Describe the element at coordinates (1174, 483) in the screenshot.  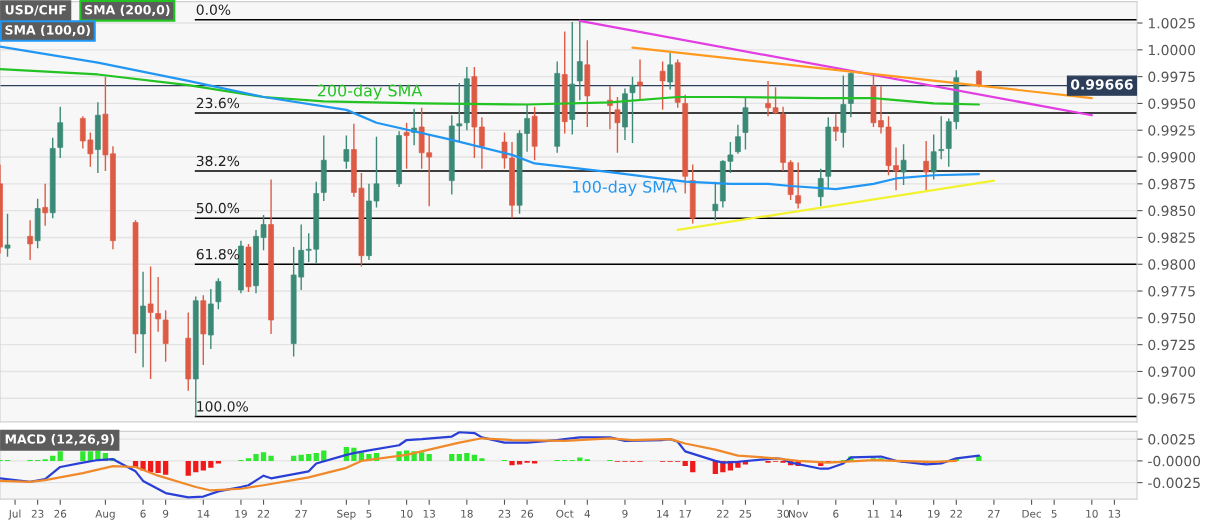
I see `y-tick-label: -0.0025` at that location.